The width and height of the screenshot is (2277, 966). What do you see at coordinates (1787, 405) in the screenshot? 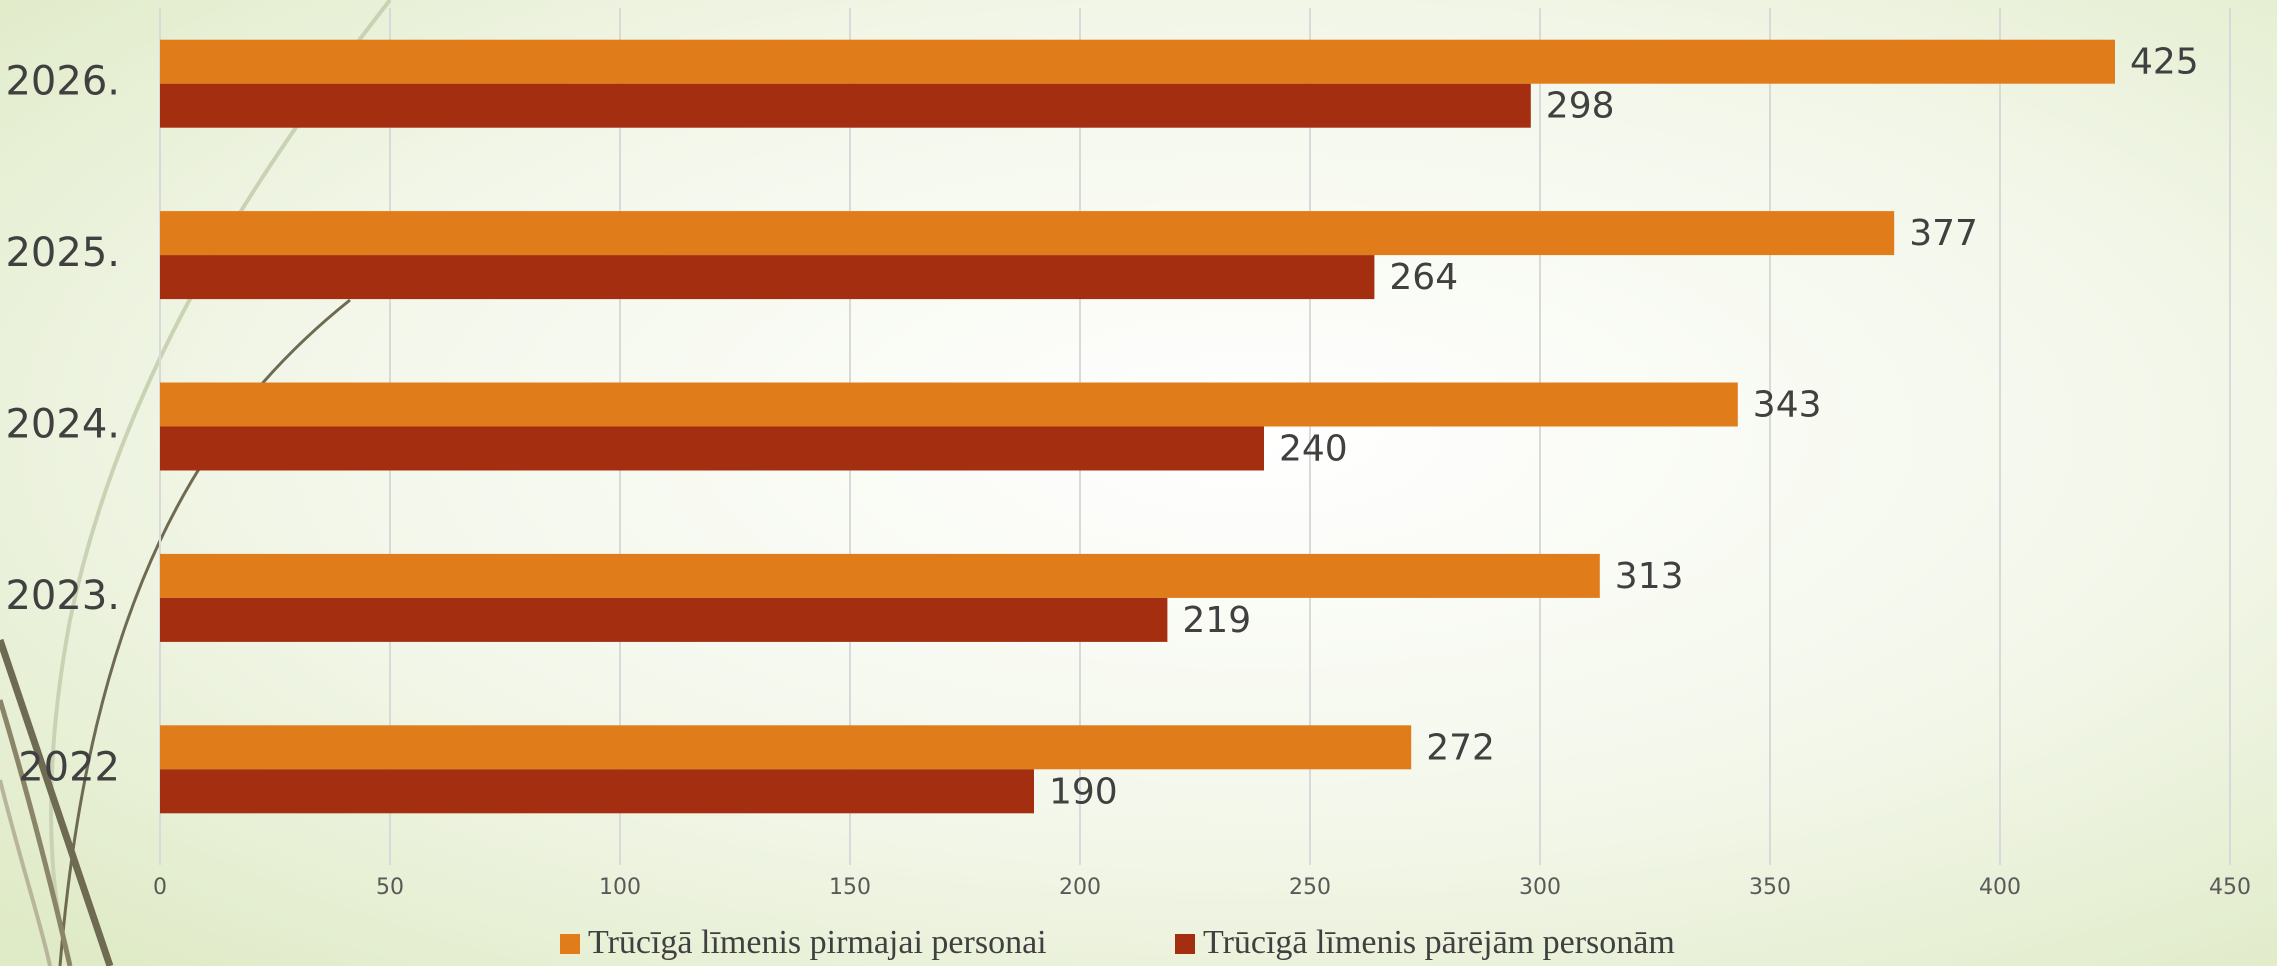
I see `data-label: 343` at bounding box center [1787, 405].